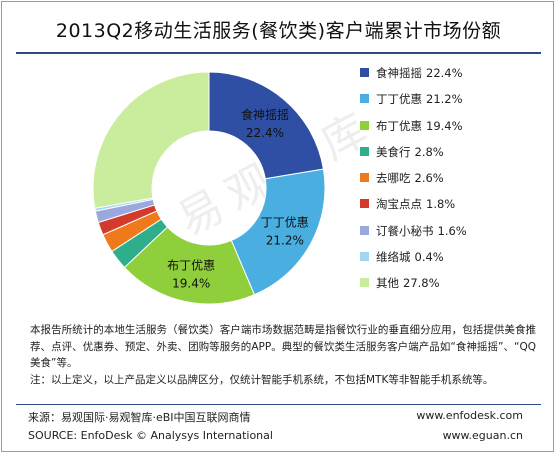  I want to click on legend-series-name: 淘宝点点, so click(399, 204).